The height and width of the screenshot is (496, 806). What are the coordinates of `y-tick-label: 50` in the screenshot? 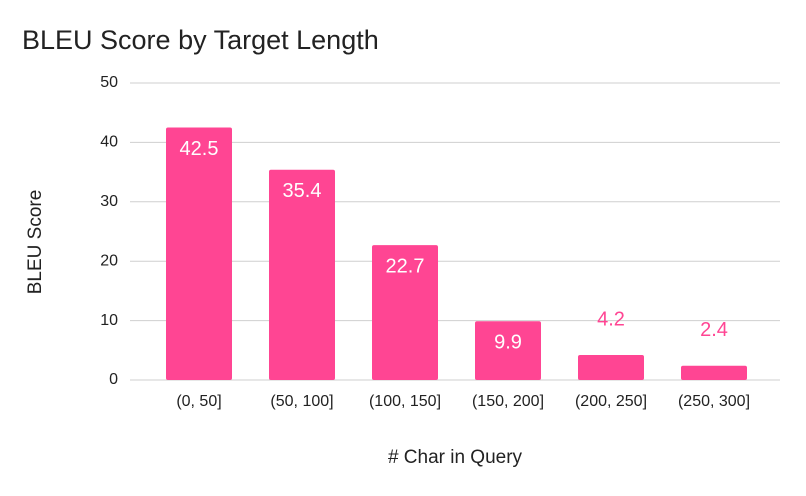 It's located at (109, 82).